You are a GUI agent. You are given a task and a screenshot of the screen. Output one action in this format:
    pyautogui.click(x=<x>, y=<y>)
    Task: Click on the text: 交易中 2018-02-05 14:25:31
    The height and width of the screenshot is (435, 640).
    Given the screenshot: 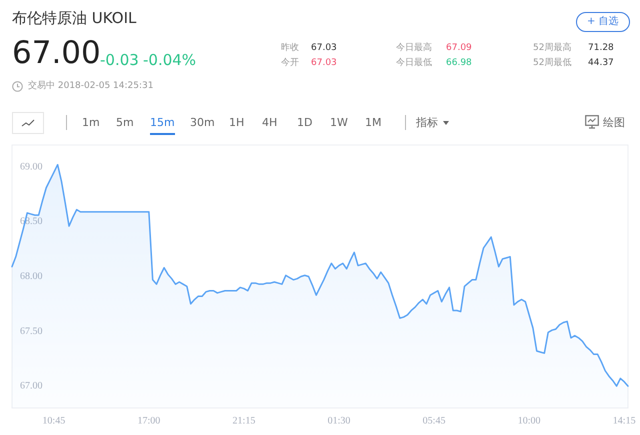 What is the action you would take?
    pyautogui.click(x=91, y=86)
    